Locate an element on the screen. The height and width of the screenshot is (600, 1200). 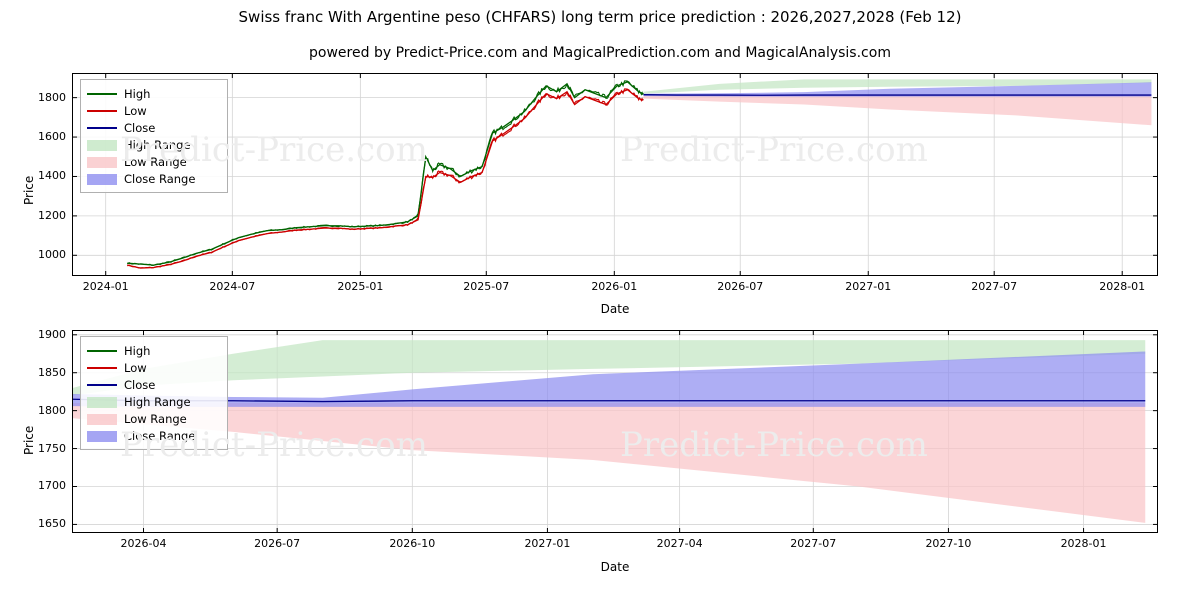
y-tick: 1850 is located at coordinates (52, 372).